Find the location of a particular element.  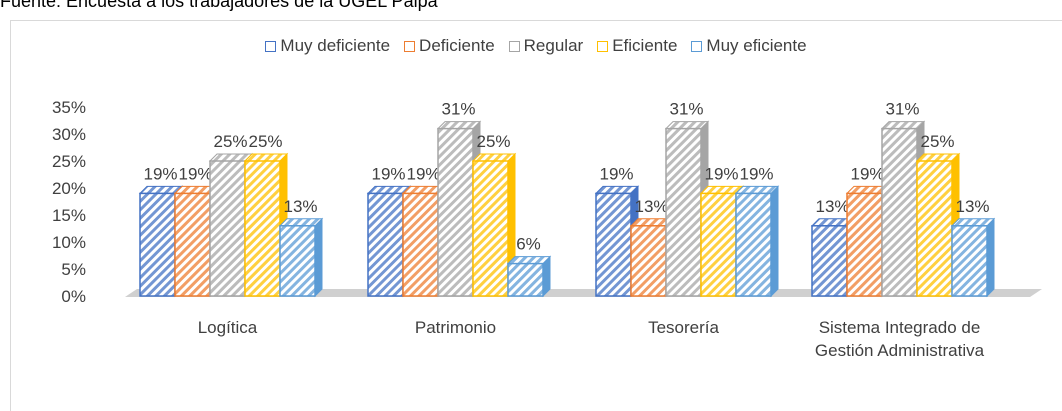

legend-item: Eficiente is located at coordinates (637, 46).